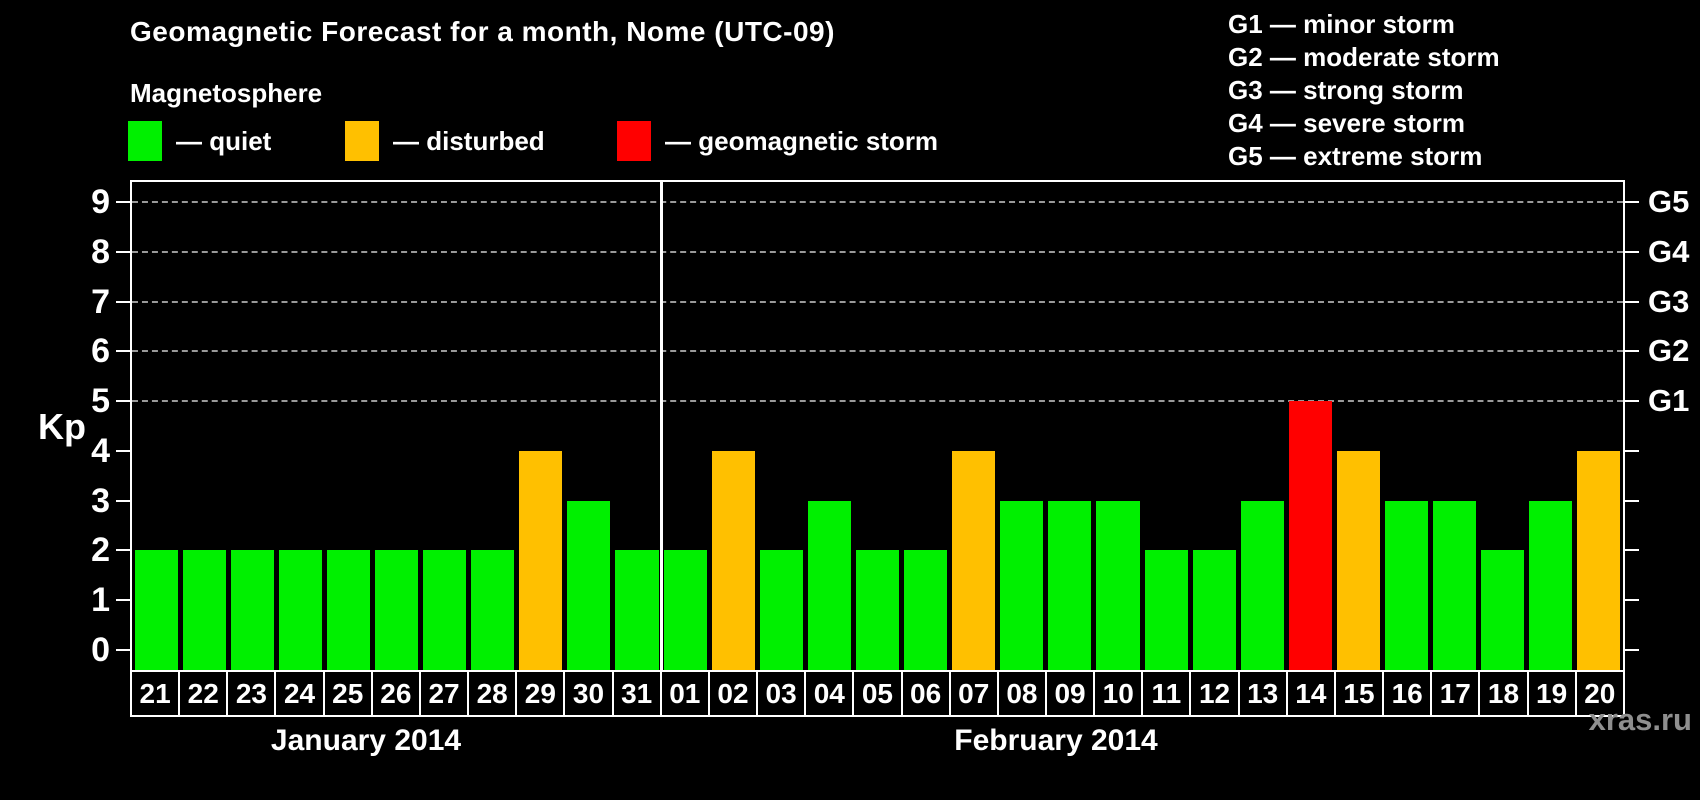 This screenshot has height=800, width=1700. What do you see at coordinates (123, 351) in the screenshot?
I see `left-tick-kp6` at bounding box center [123, 351].